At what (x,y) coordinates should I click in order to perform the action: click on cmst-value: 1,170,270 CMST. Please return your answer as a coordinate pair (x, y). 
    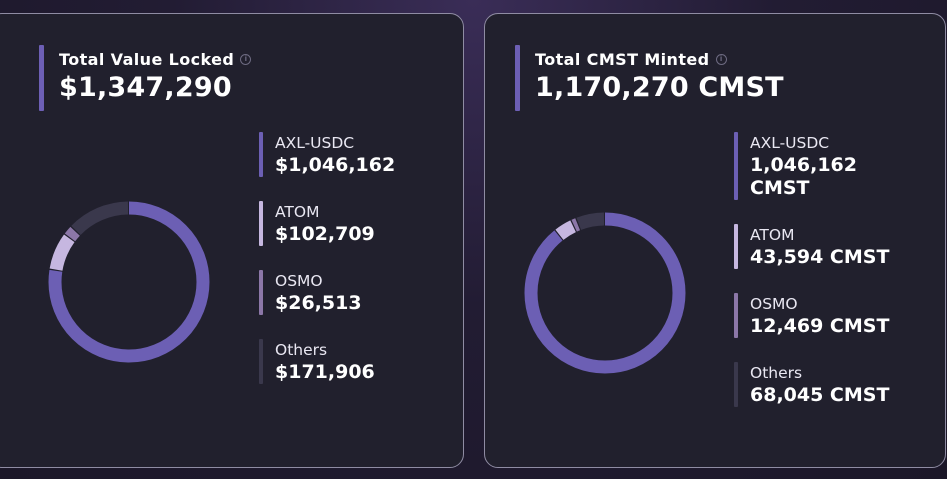
    Looking at the image, I should click on (659, 87).